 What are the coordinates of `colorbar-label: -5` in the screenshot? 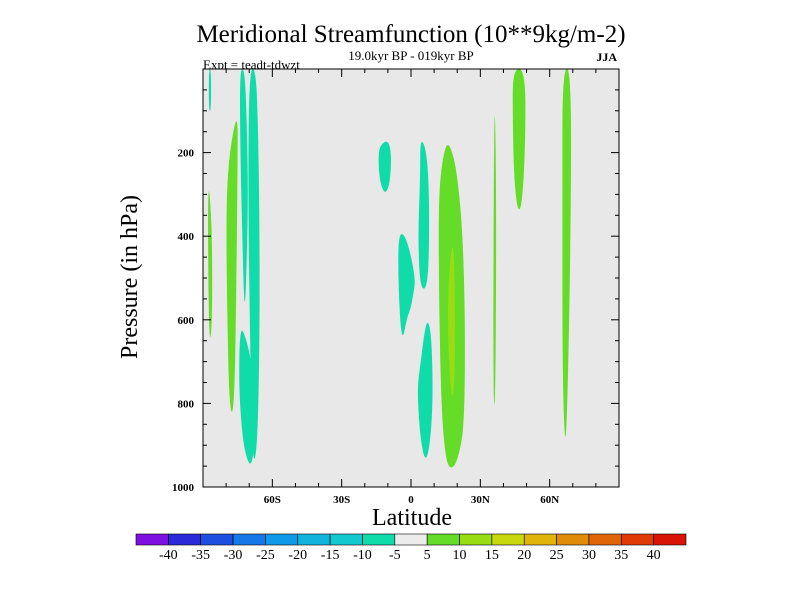 It's located at (395, 555).